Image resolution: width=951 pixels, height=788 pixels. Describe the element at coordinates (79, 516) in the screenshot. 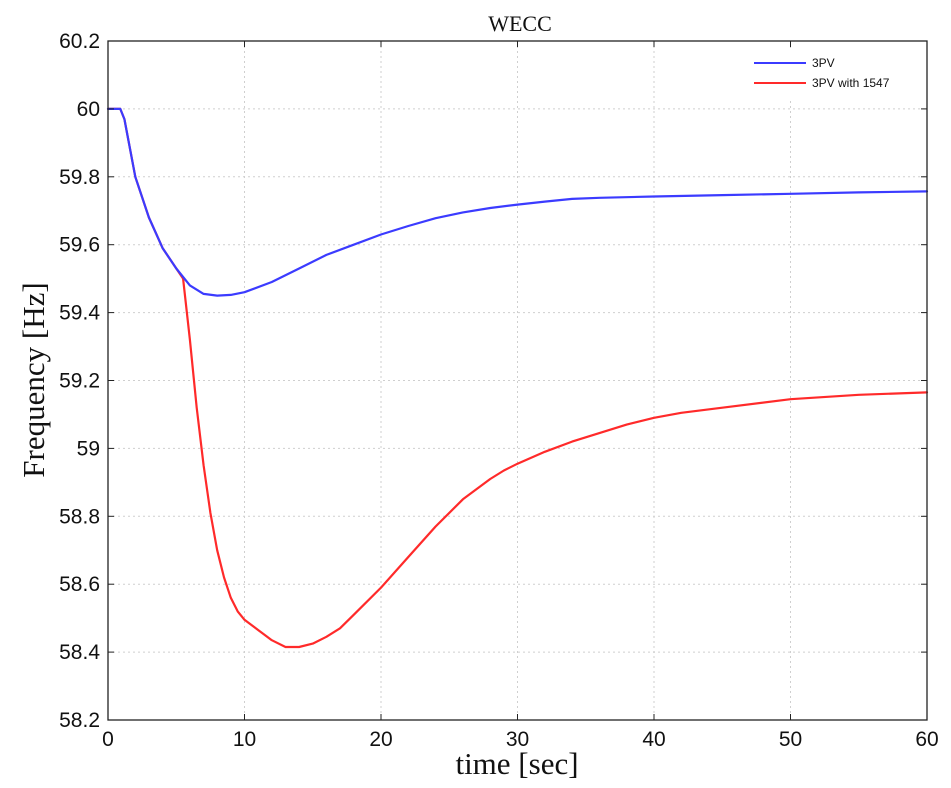

I see `y-tick-label: 58.8` at that location.